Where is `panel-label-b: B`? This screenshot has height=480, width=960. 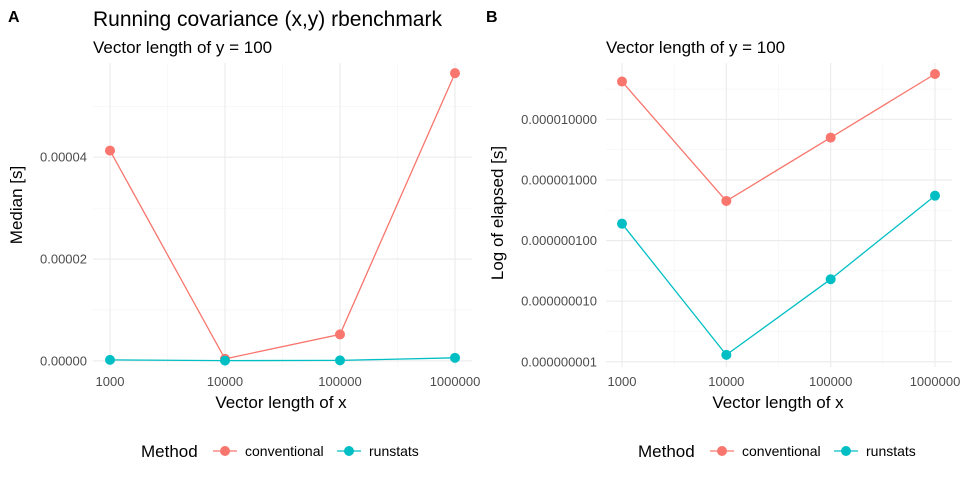
panel-label-b: B is located at coordinates (492, 17).